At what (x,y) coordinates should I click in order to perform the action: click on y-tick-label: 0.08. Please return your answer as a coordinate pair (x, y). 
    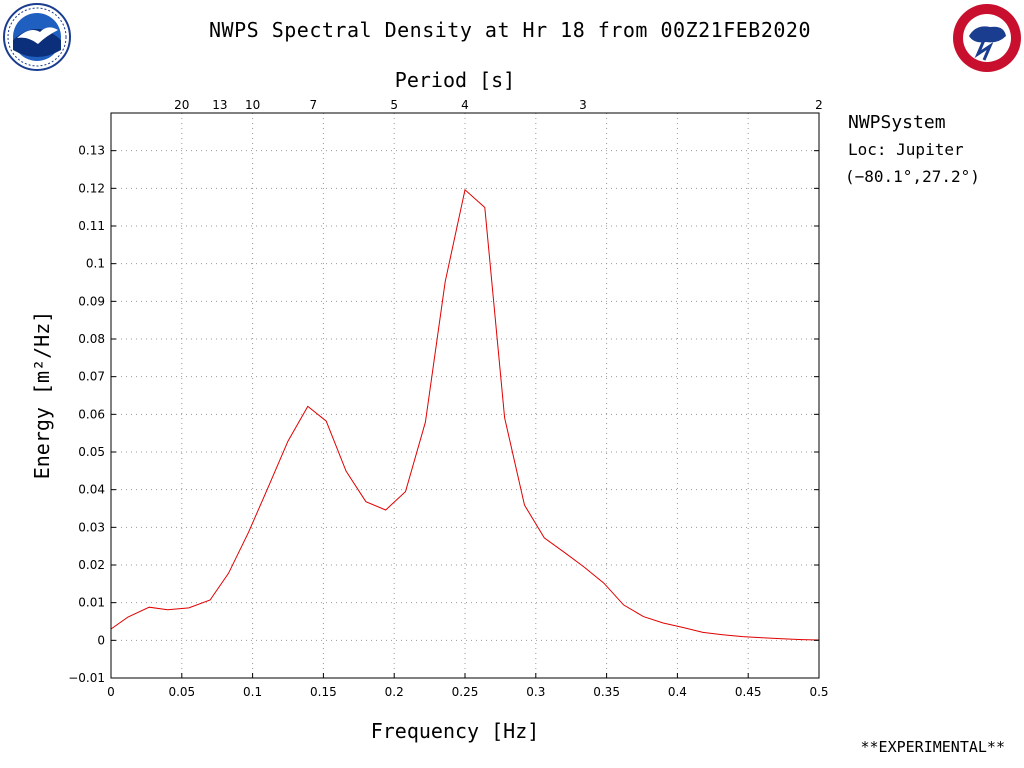
    Looking at the image, I should click on (91, 339).